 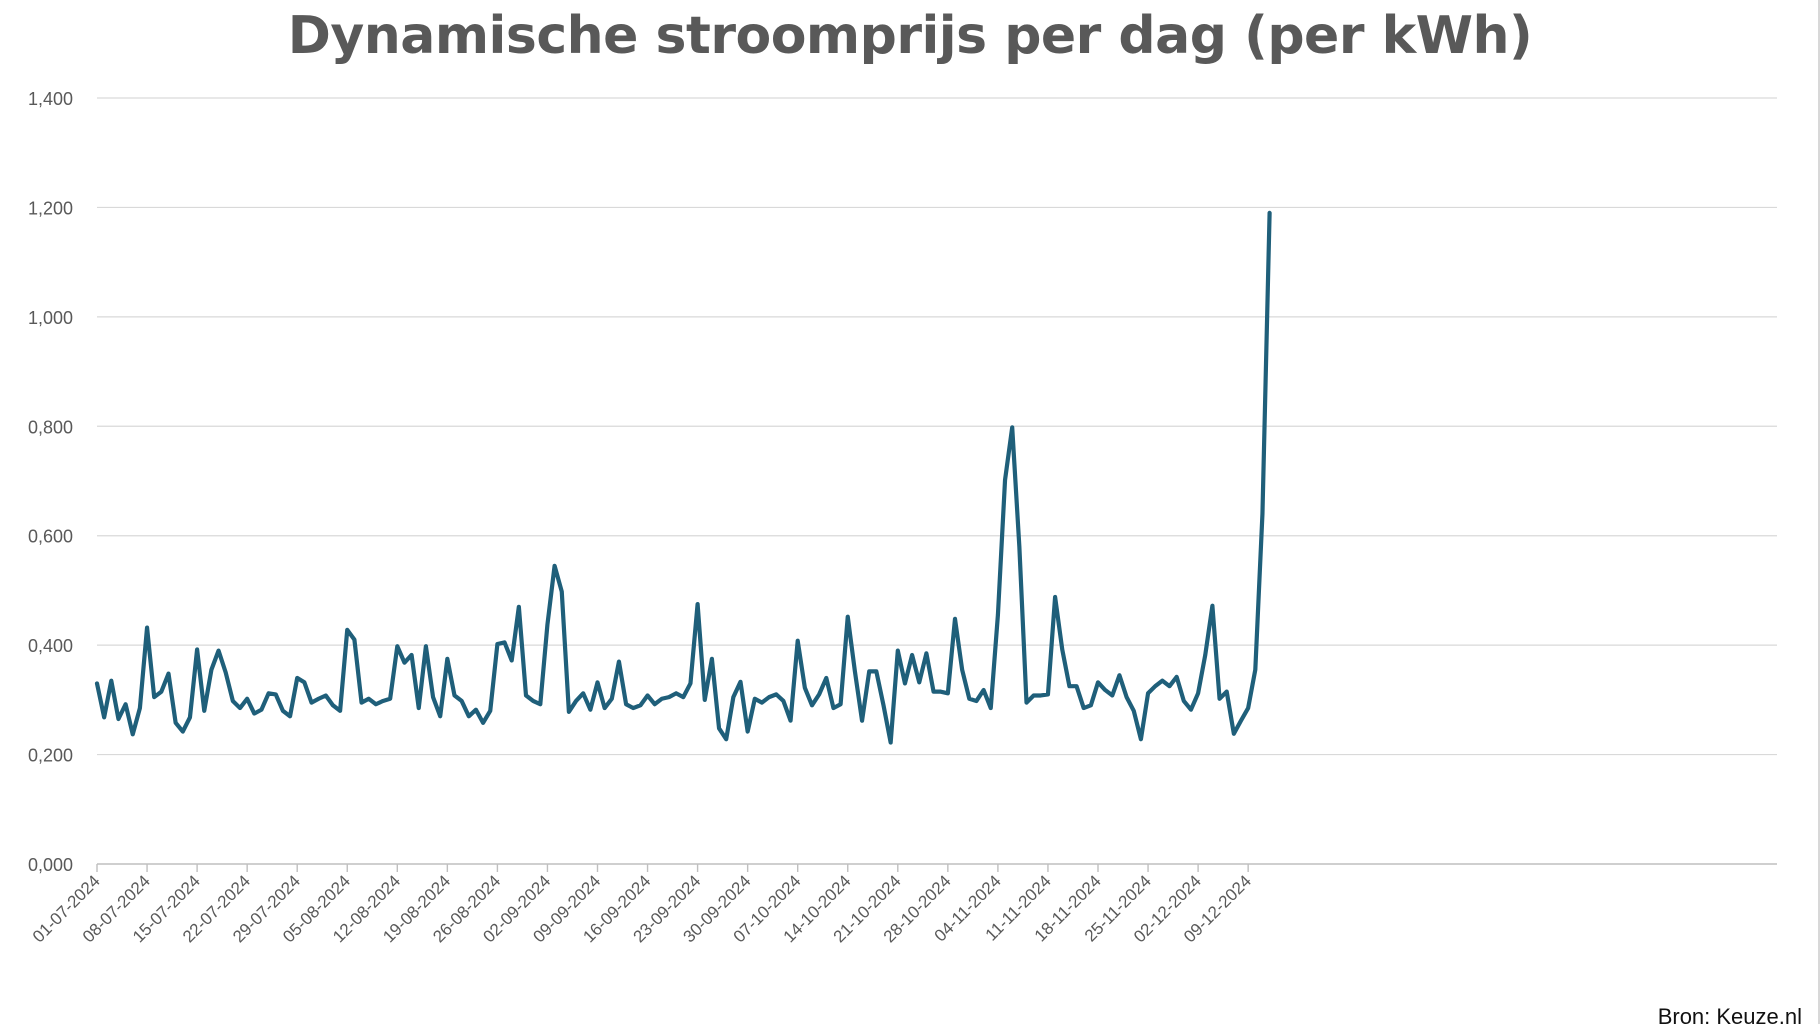 I want to click on y-tick-label: 1,200, so click(x=50, y=208).